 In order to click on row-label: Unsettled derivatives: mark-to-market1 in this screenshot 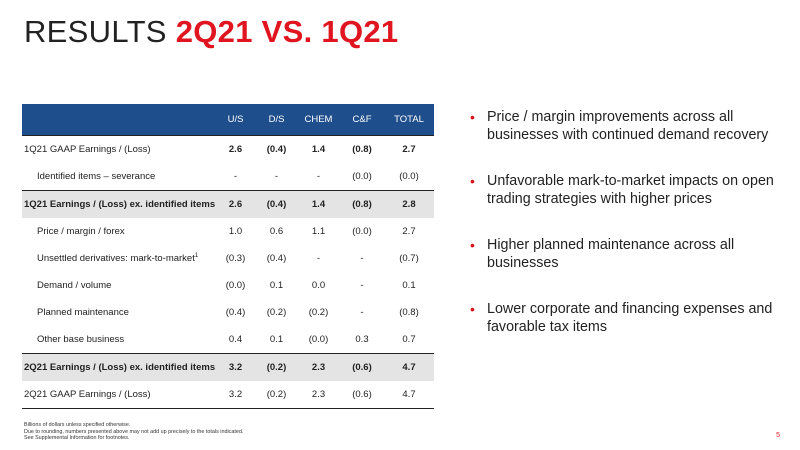, I will do `click(118, 258)`.